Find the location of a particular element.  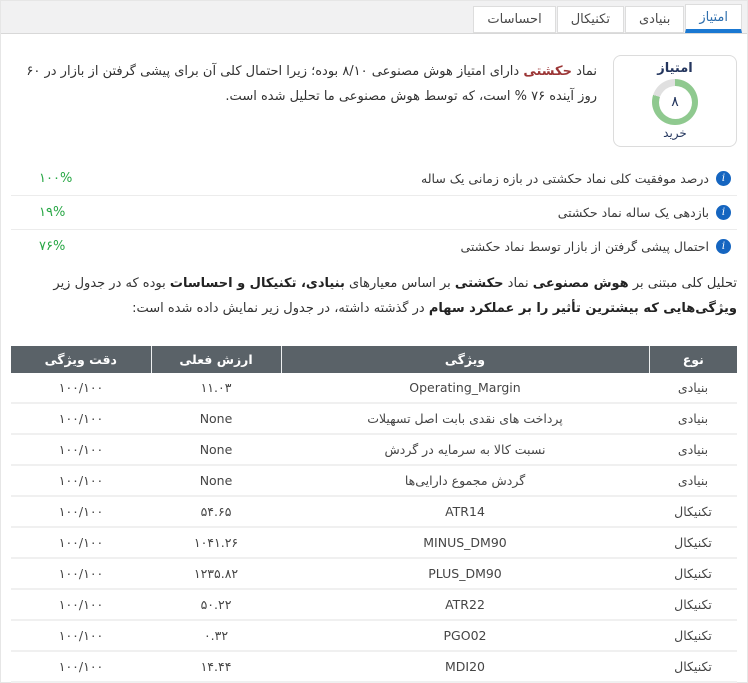

metric-value: ۷۶% is located at coordinates (52, 246).